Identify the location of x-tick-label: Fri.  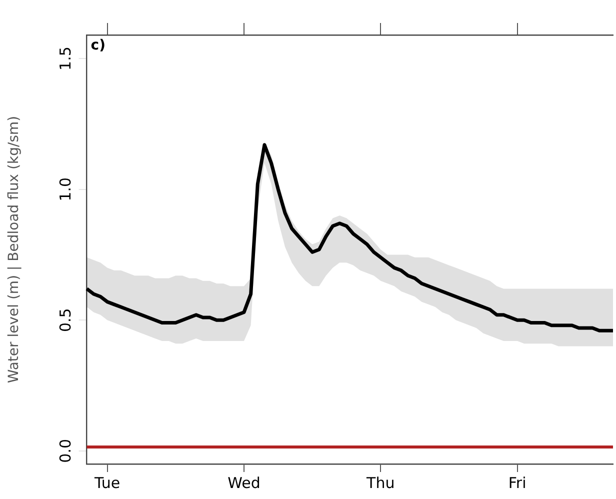
(517, 483).